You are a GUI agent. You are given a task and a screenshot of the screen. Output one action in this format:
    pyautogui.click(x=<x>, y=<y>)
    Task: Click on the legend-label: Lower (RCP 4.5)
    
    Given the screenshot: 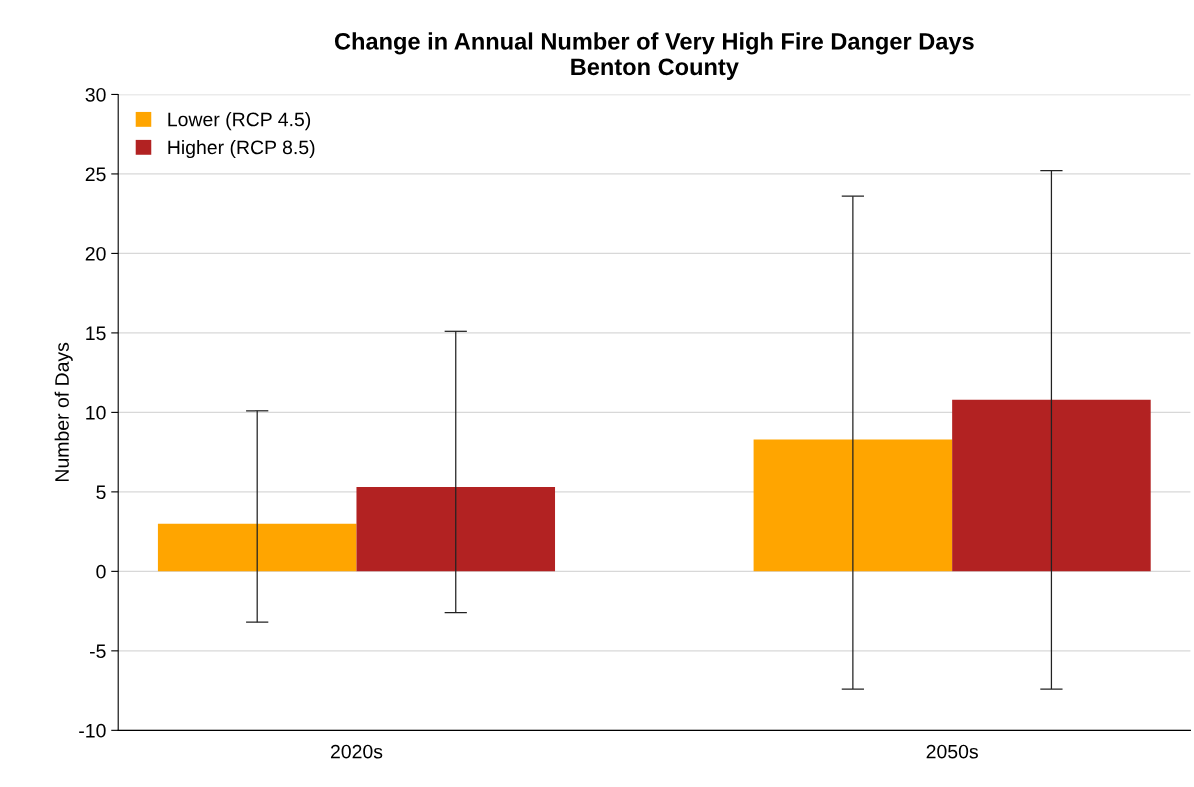 What is the action you would take?
    pyautogui.click(x=239, y=121)
    